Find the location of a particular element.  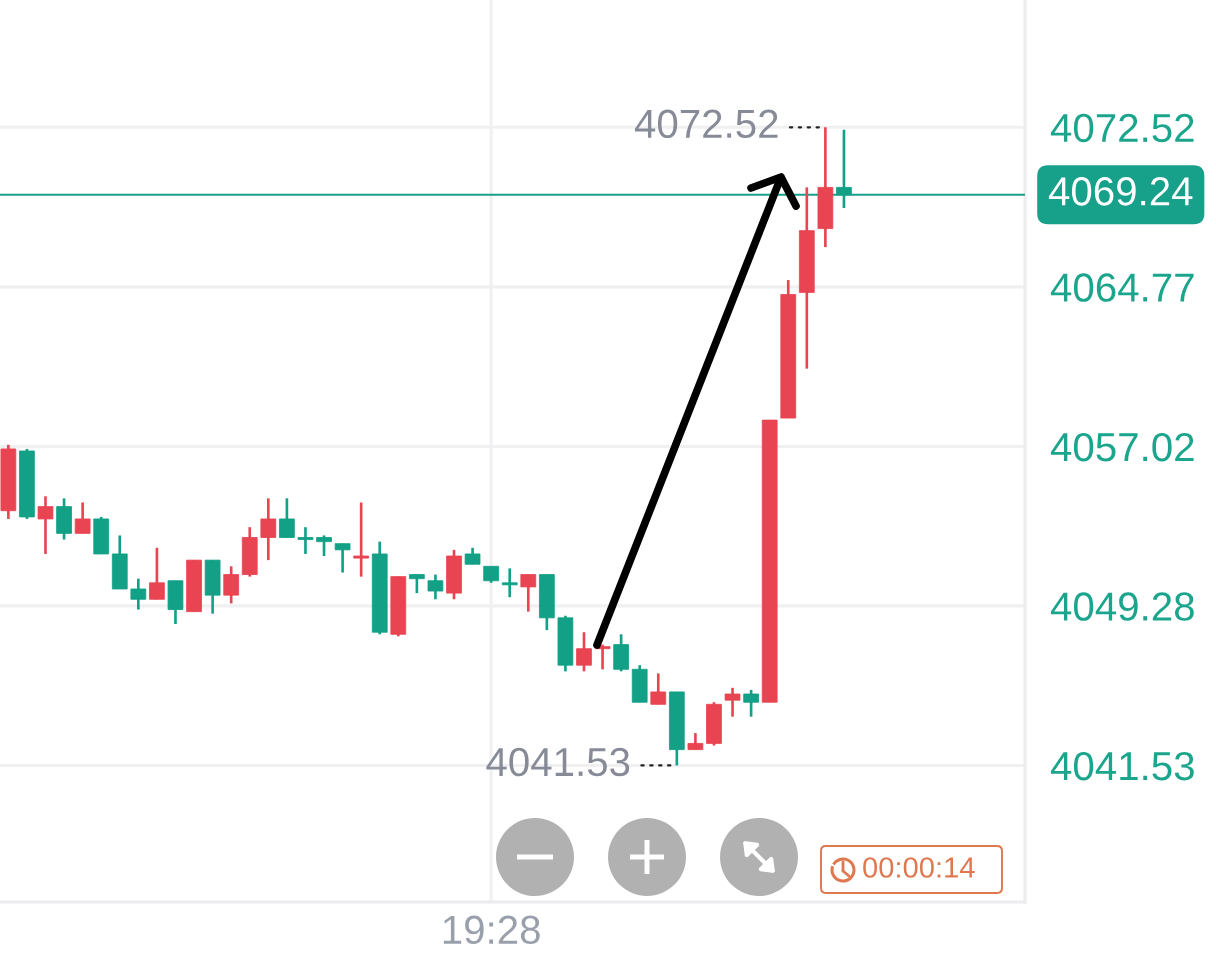

y-tick-label: 4057.02 is located at coordinates (1122, 447).